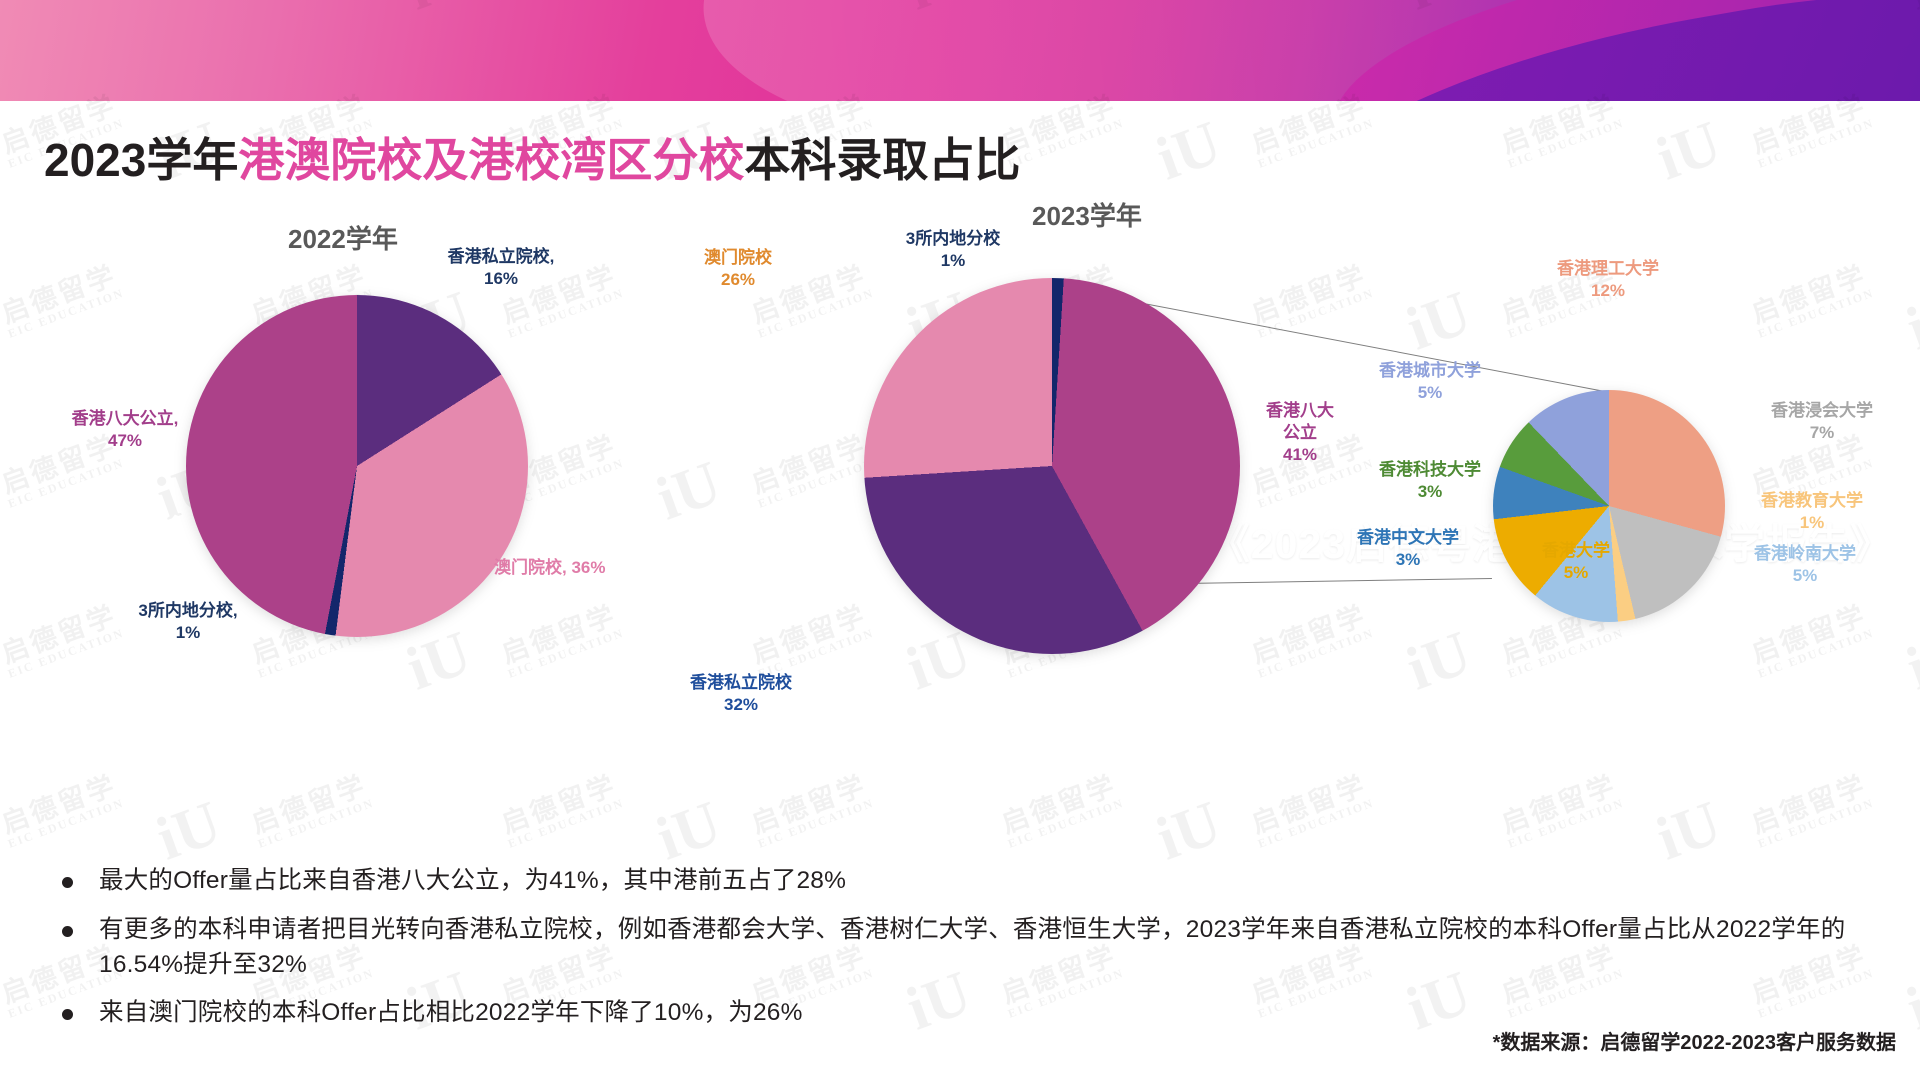 This screenshot has width=1920, height=1080. Describe the element at coordinates (1576, 550) in the screenshot. I see `label-text: 香港大学` at that location.